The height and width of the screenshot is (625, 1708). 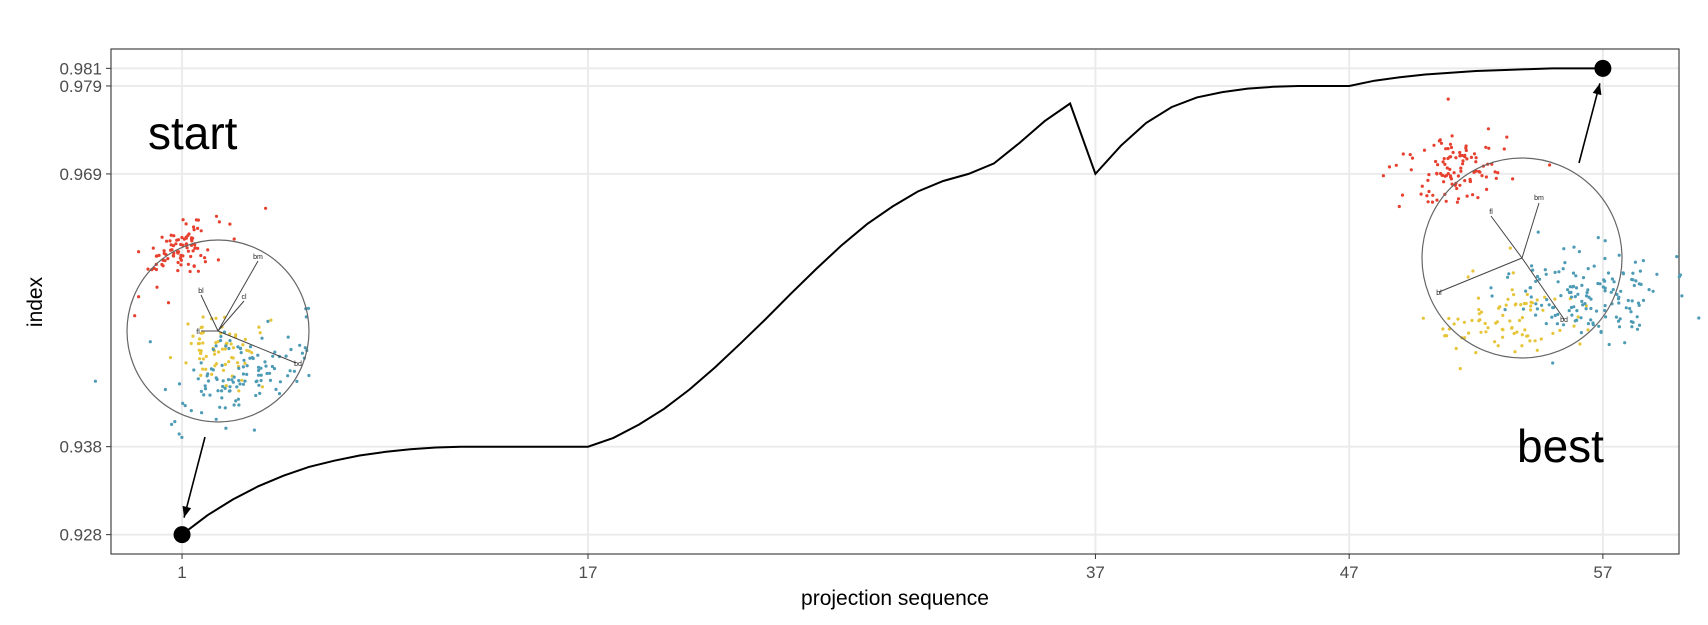 What do you see at coordinates (1439, 293) in the screenshot?
I see `best-proj-axis-label-2: bl` at bounding box center [1439, 293].